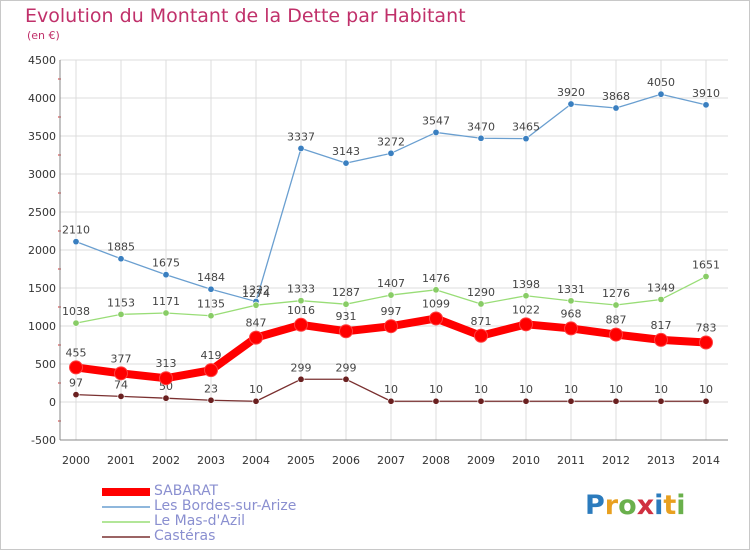 The height and width of the screenshot is (550, 750). I want to click on logo-letter: o, so click(627, 505).